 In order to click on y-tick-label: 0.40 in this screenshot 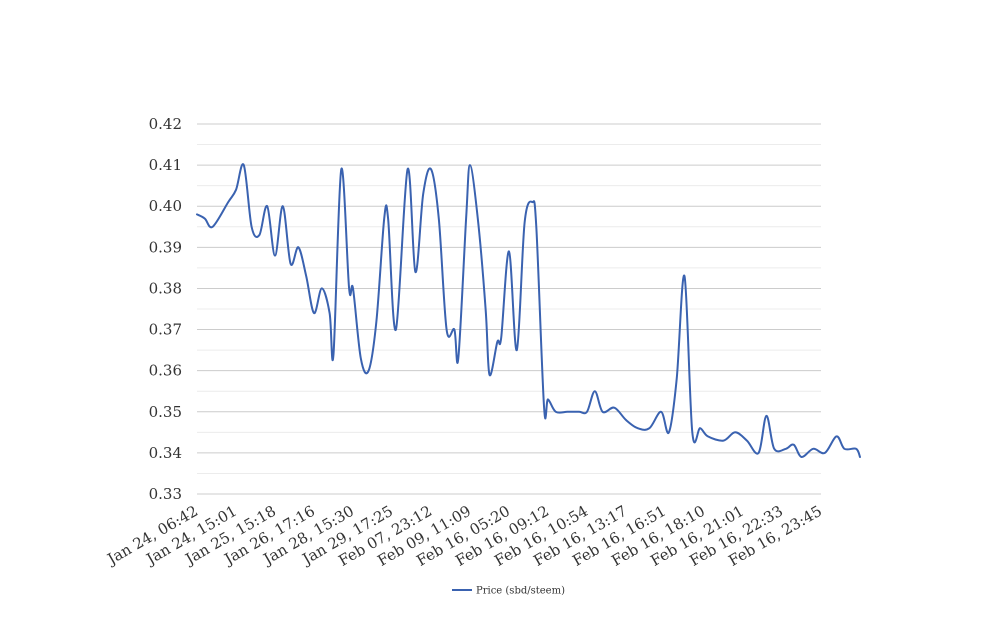, I will do `click(165, 206)`.